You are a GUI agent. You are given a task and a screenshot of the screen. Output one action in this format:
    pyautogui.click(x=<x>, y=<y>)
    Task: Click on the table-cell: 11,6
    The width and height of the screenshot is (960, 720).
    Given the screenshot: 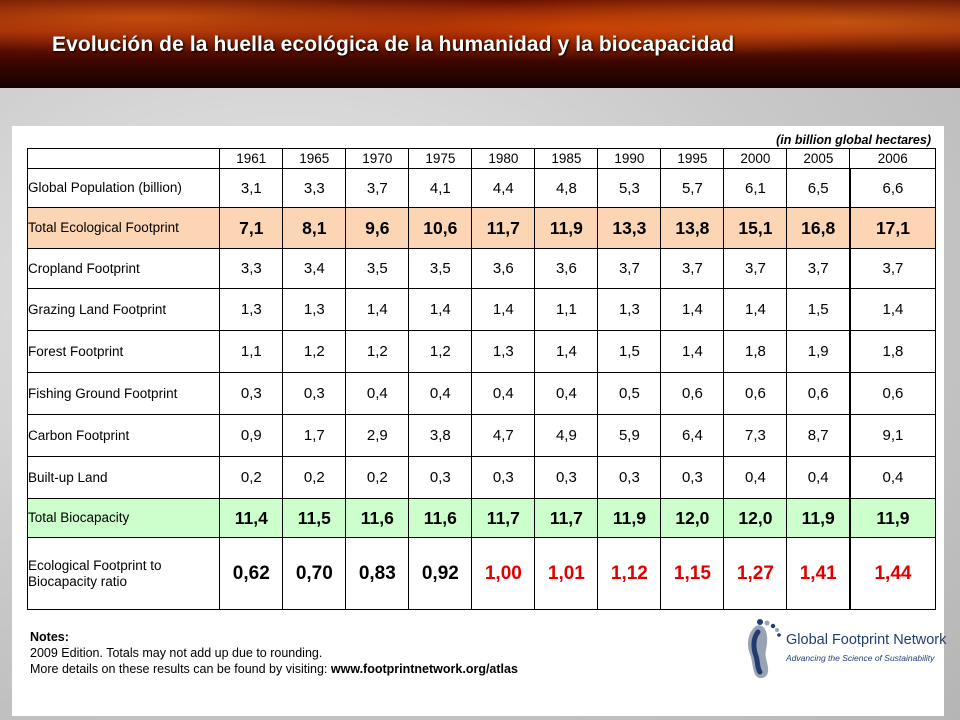 What is the action you would take?
    pyautogui.click(x=440, y=518)
    